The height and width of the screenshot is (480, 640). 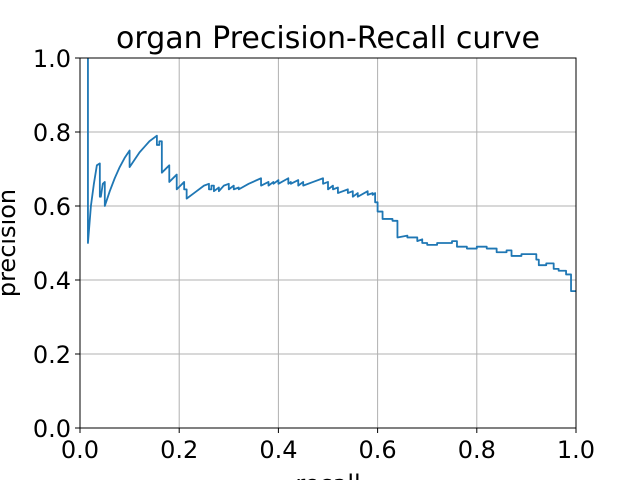 What do you see at coordinates (80, 450) in the screenshot?
I see `x-tick-label: 0.0` at bounding box center [80, 450].